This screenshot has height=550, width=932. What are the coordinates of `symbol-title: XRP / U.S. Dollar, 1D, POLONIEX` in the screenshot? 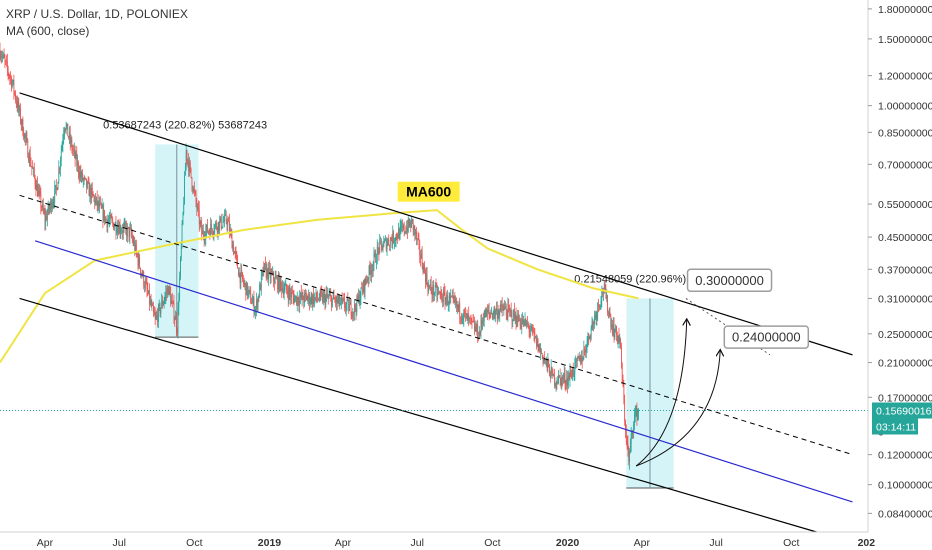 It's located at (97, 14).